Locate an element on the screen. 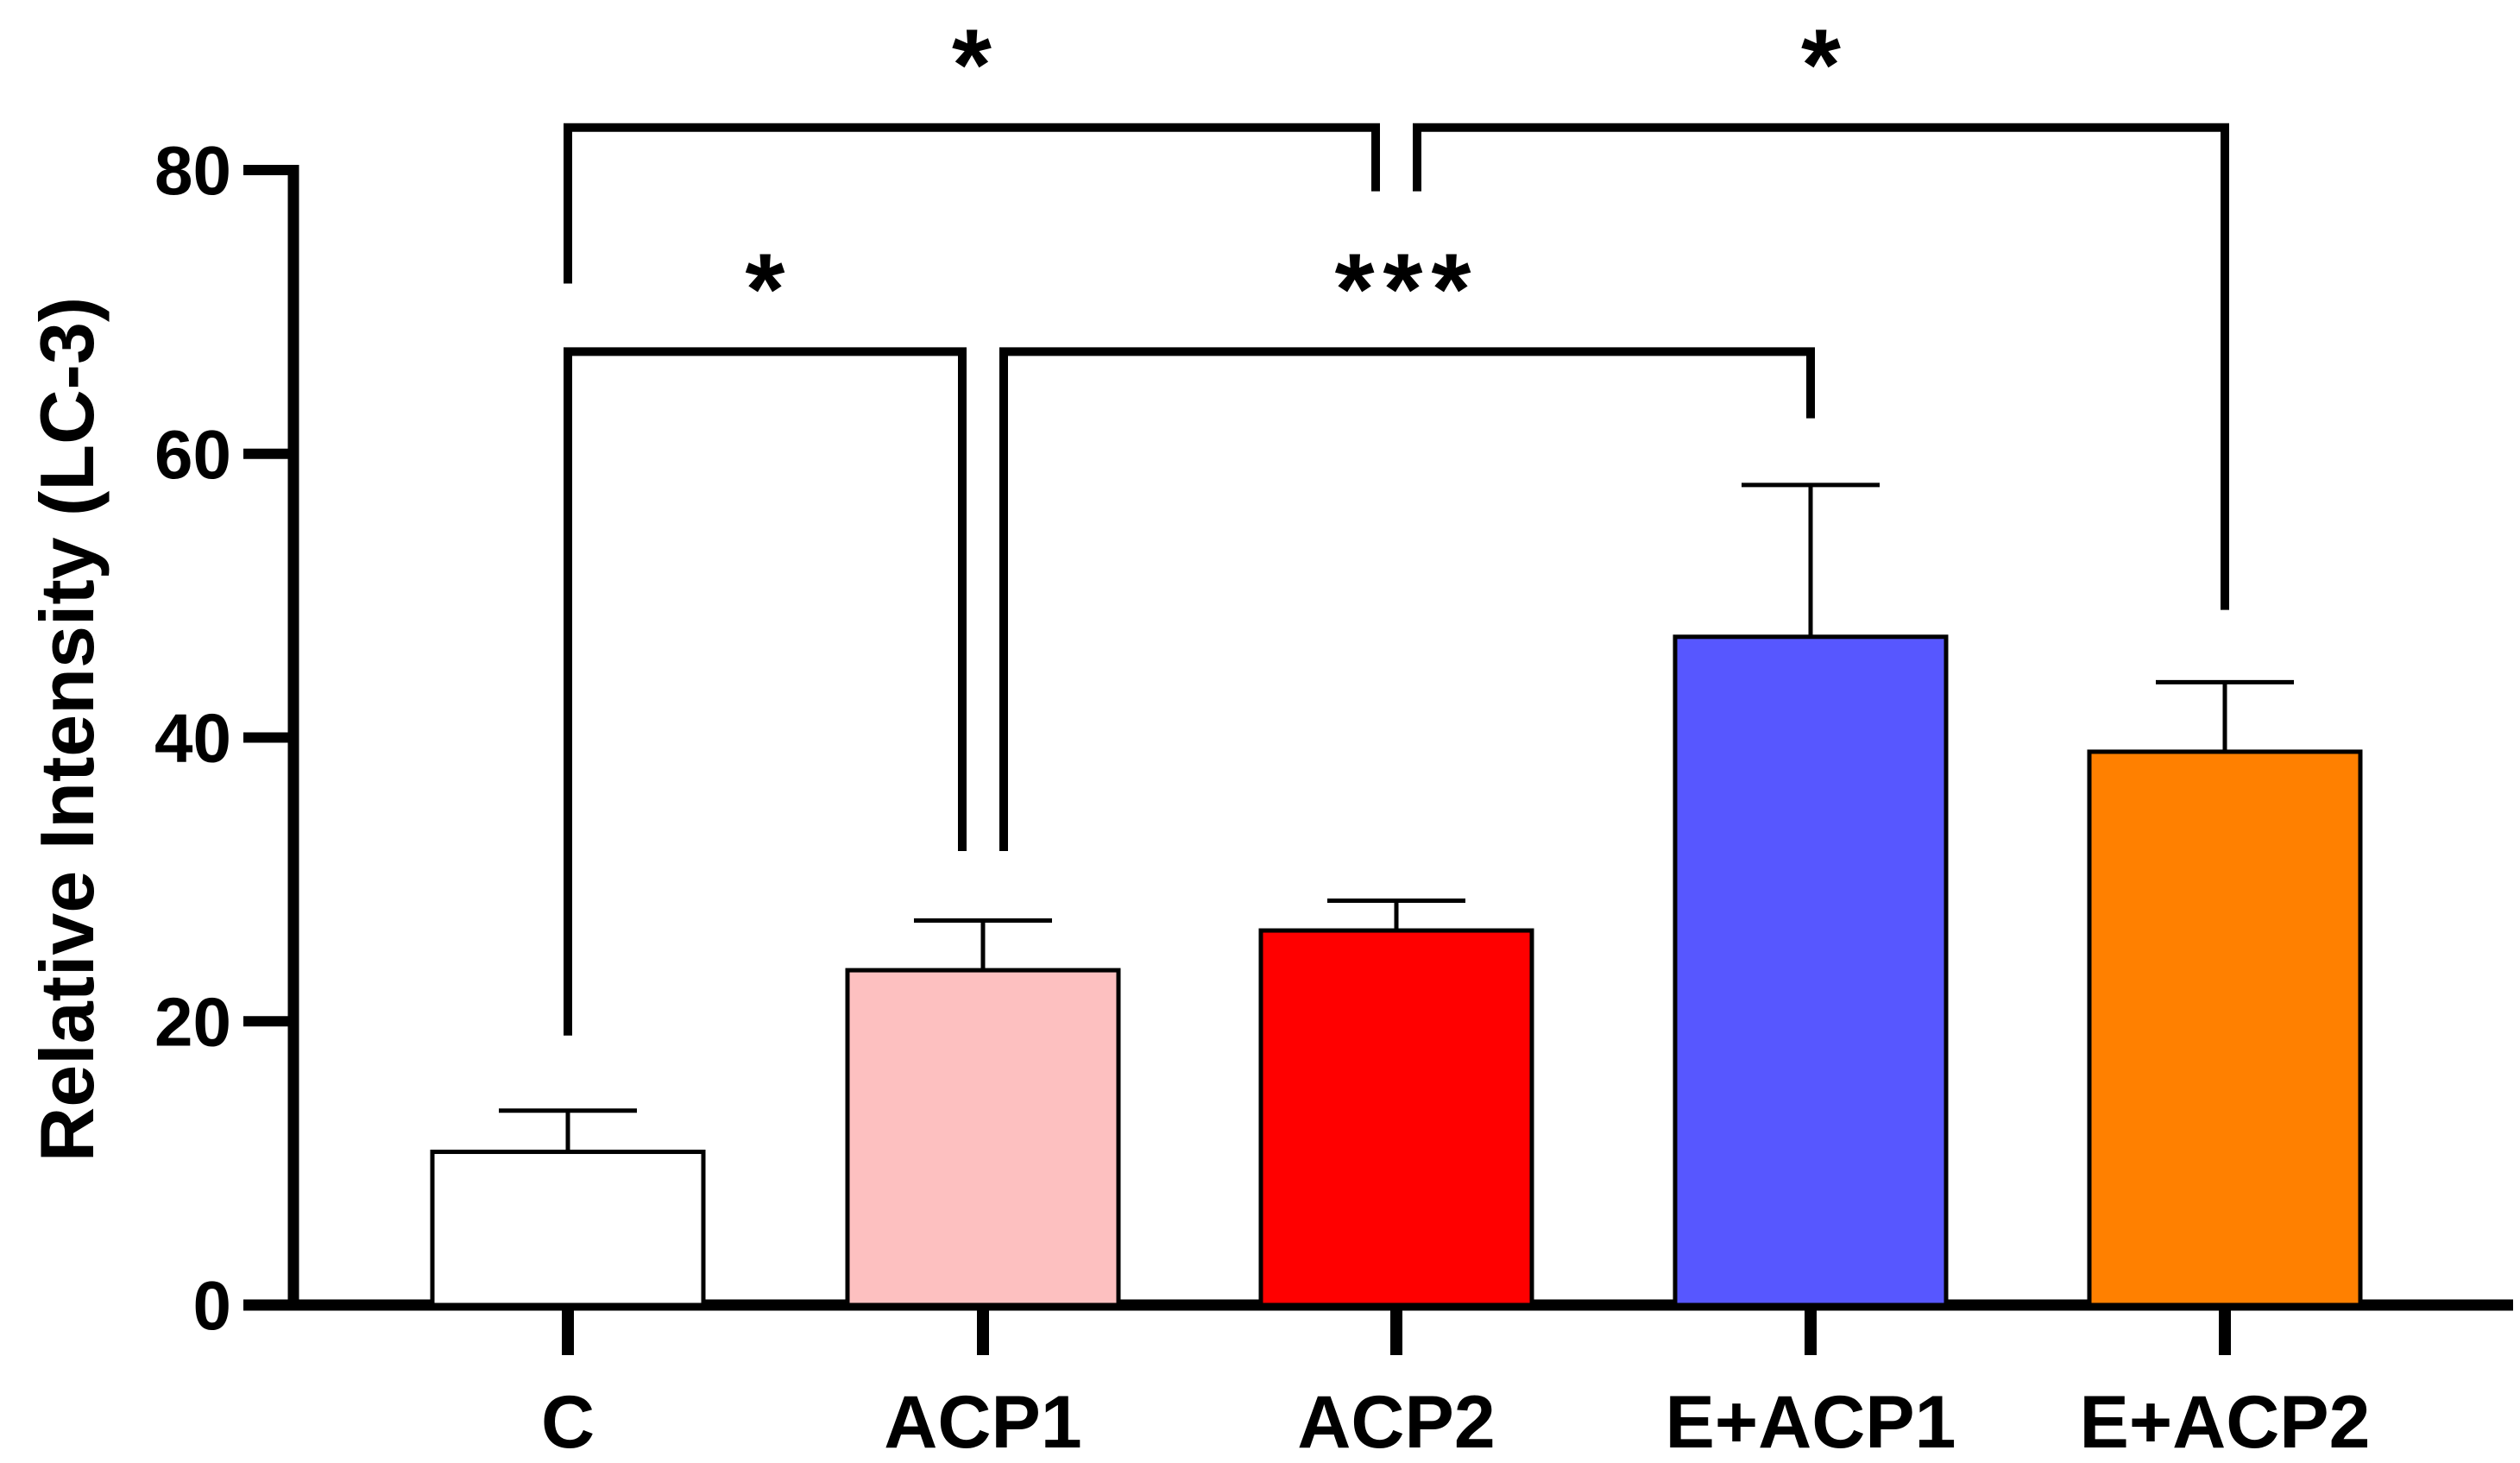 The height and width of the screenshot is (1463, 2520). y-tick-label: 80 is located at coordinates (193, 170).